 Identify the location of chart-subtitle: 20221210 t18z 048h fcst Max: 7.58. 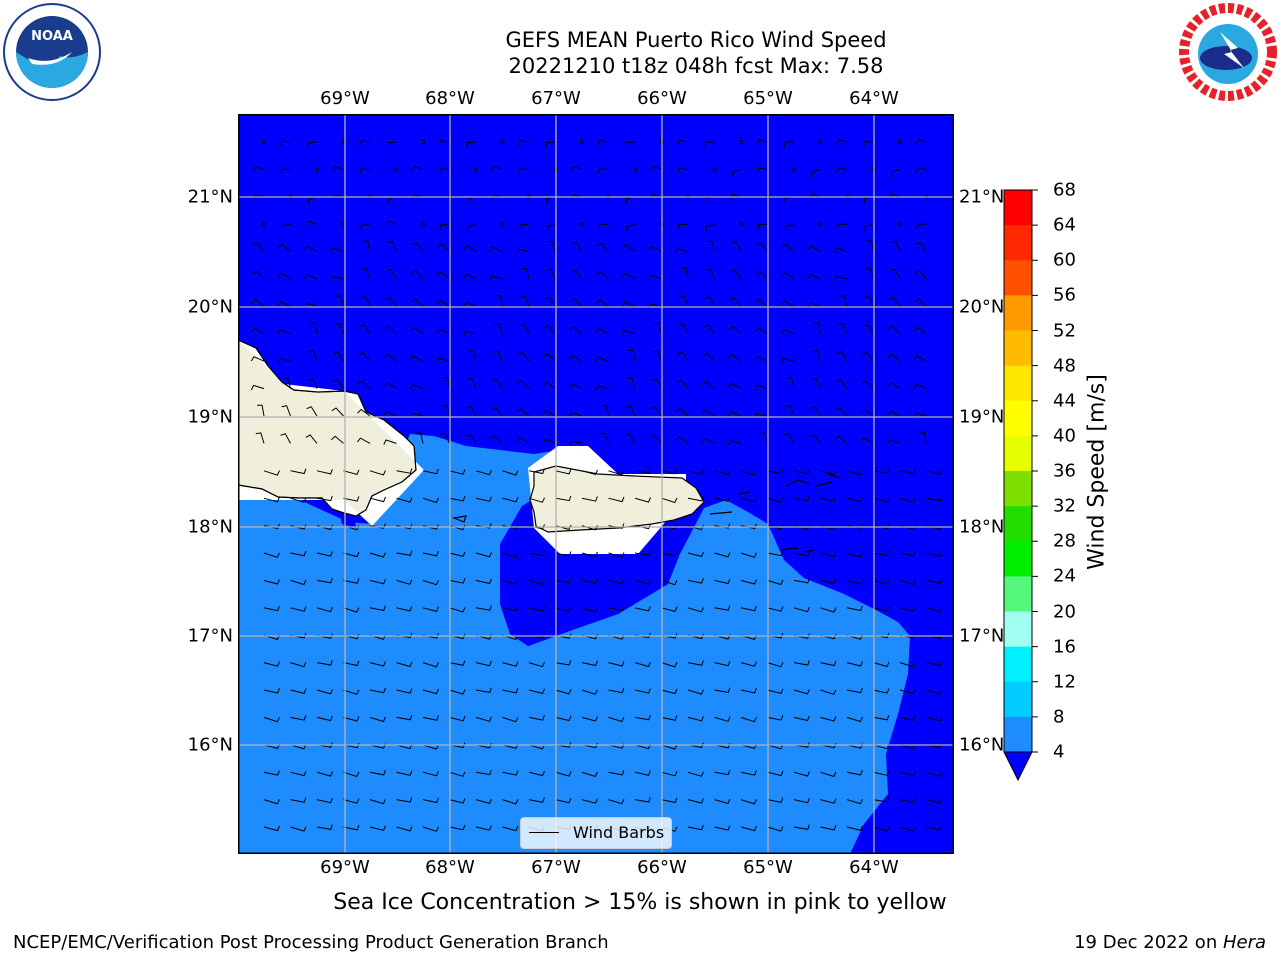
(696, 66).